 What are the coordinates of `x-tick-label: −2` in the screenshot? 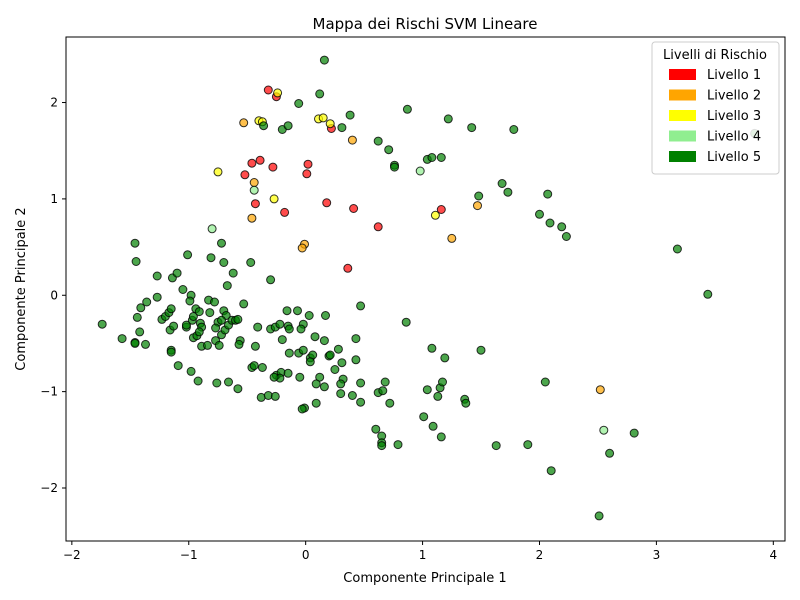 It's located at (72, 555).